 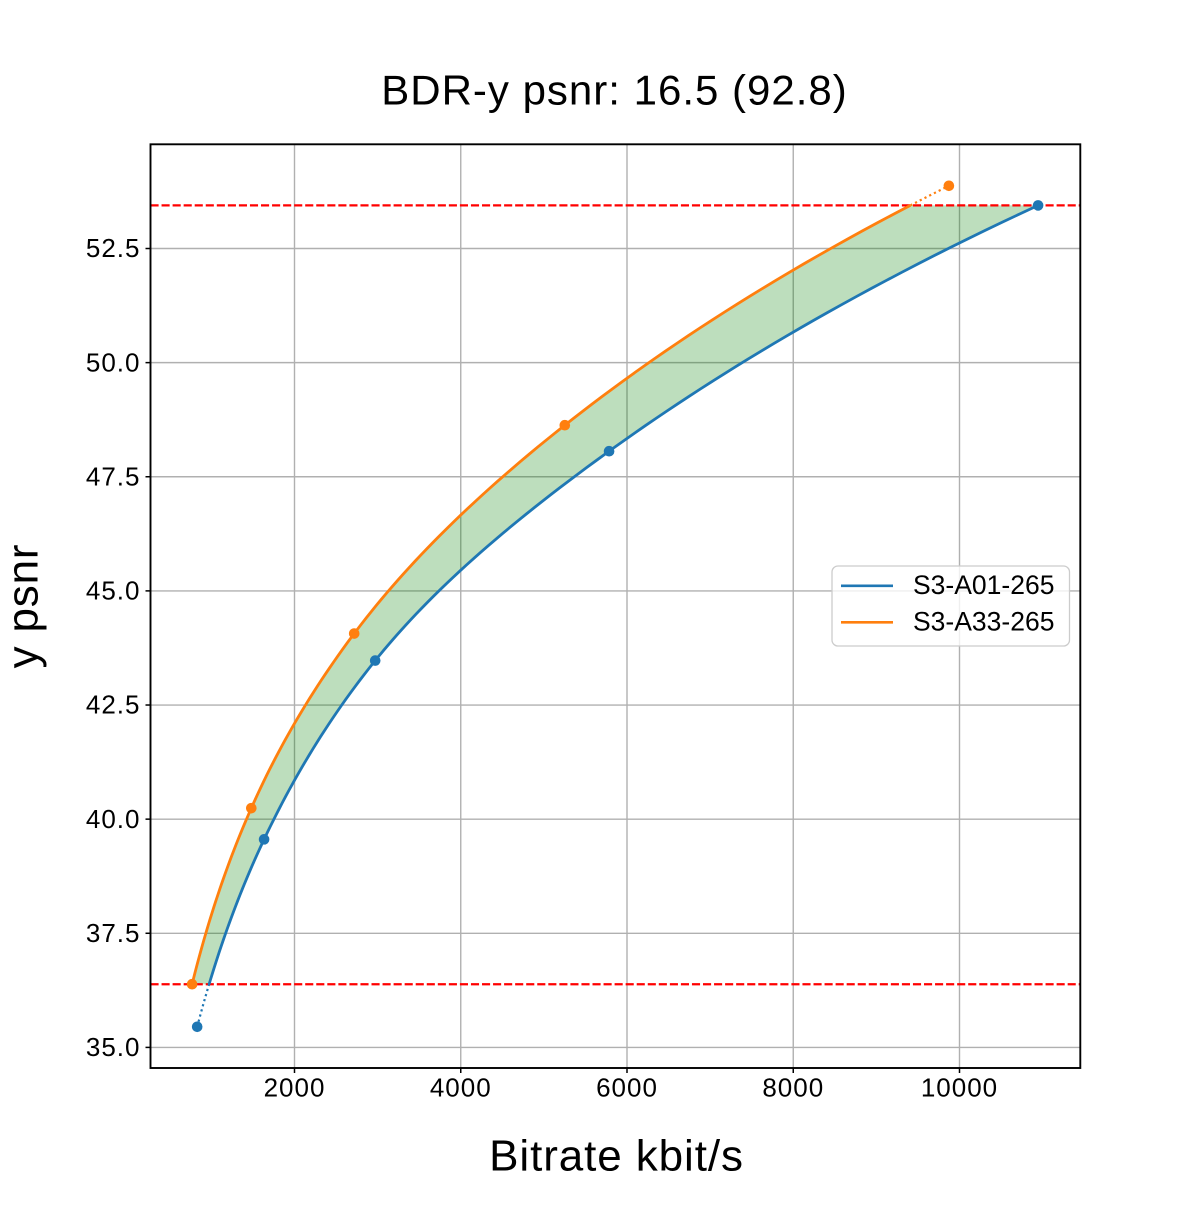 What do you see at coordinates (24, 606) in the screenshot?
I see `svg-text: y psnr` at bounding box center [24, 606].